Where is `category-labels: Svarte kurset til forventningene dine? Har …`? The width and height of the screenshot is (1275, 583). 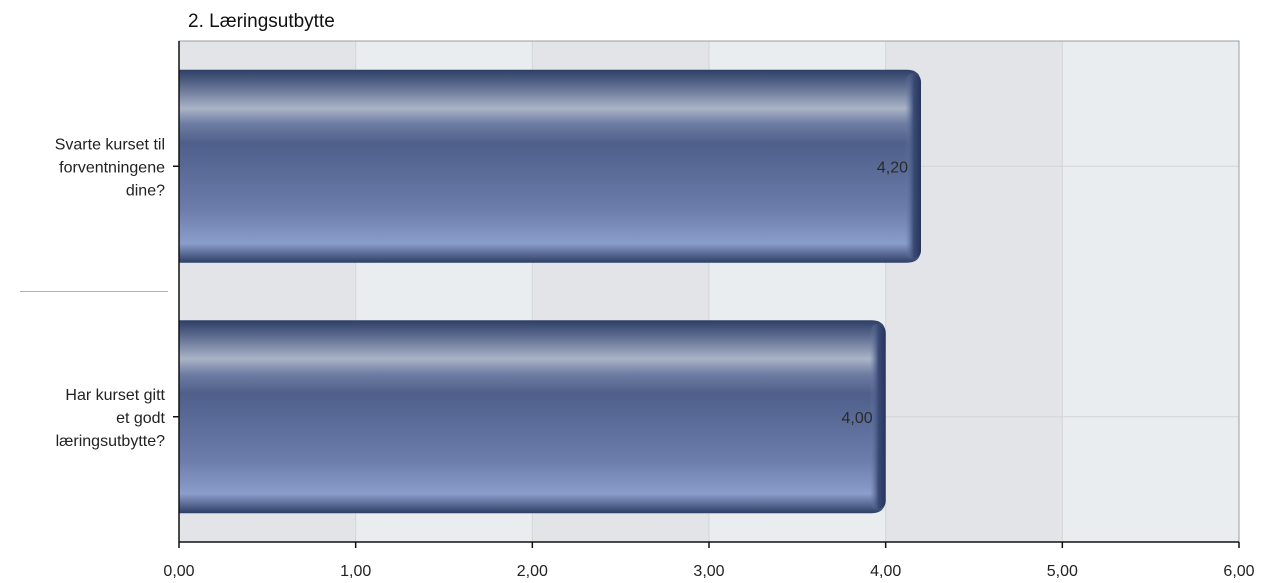 category-labels: Svarte kurset til forventningene dine? Har … is located at coordinates (110, 293).